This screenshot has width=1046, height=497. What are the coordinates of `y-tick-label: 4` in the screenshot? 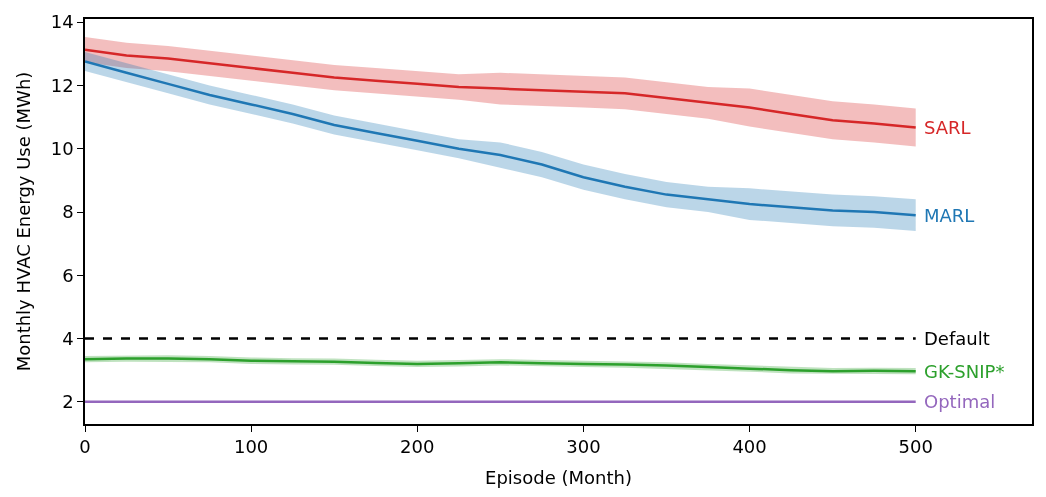 It's located at (68, 338).